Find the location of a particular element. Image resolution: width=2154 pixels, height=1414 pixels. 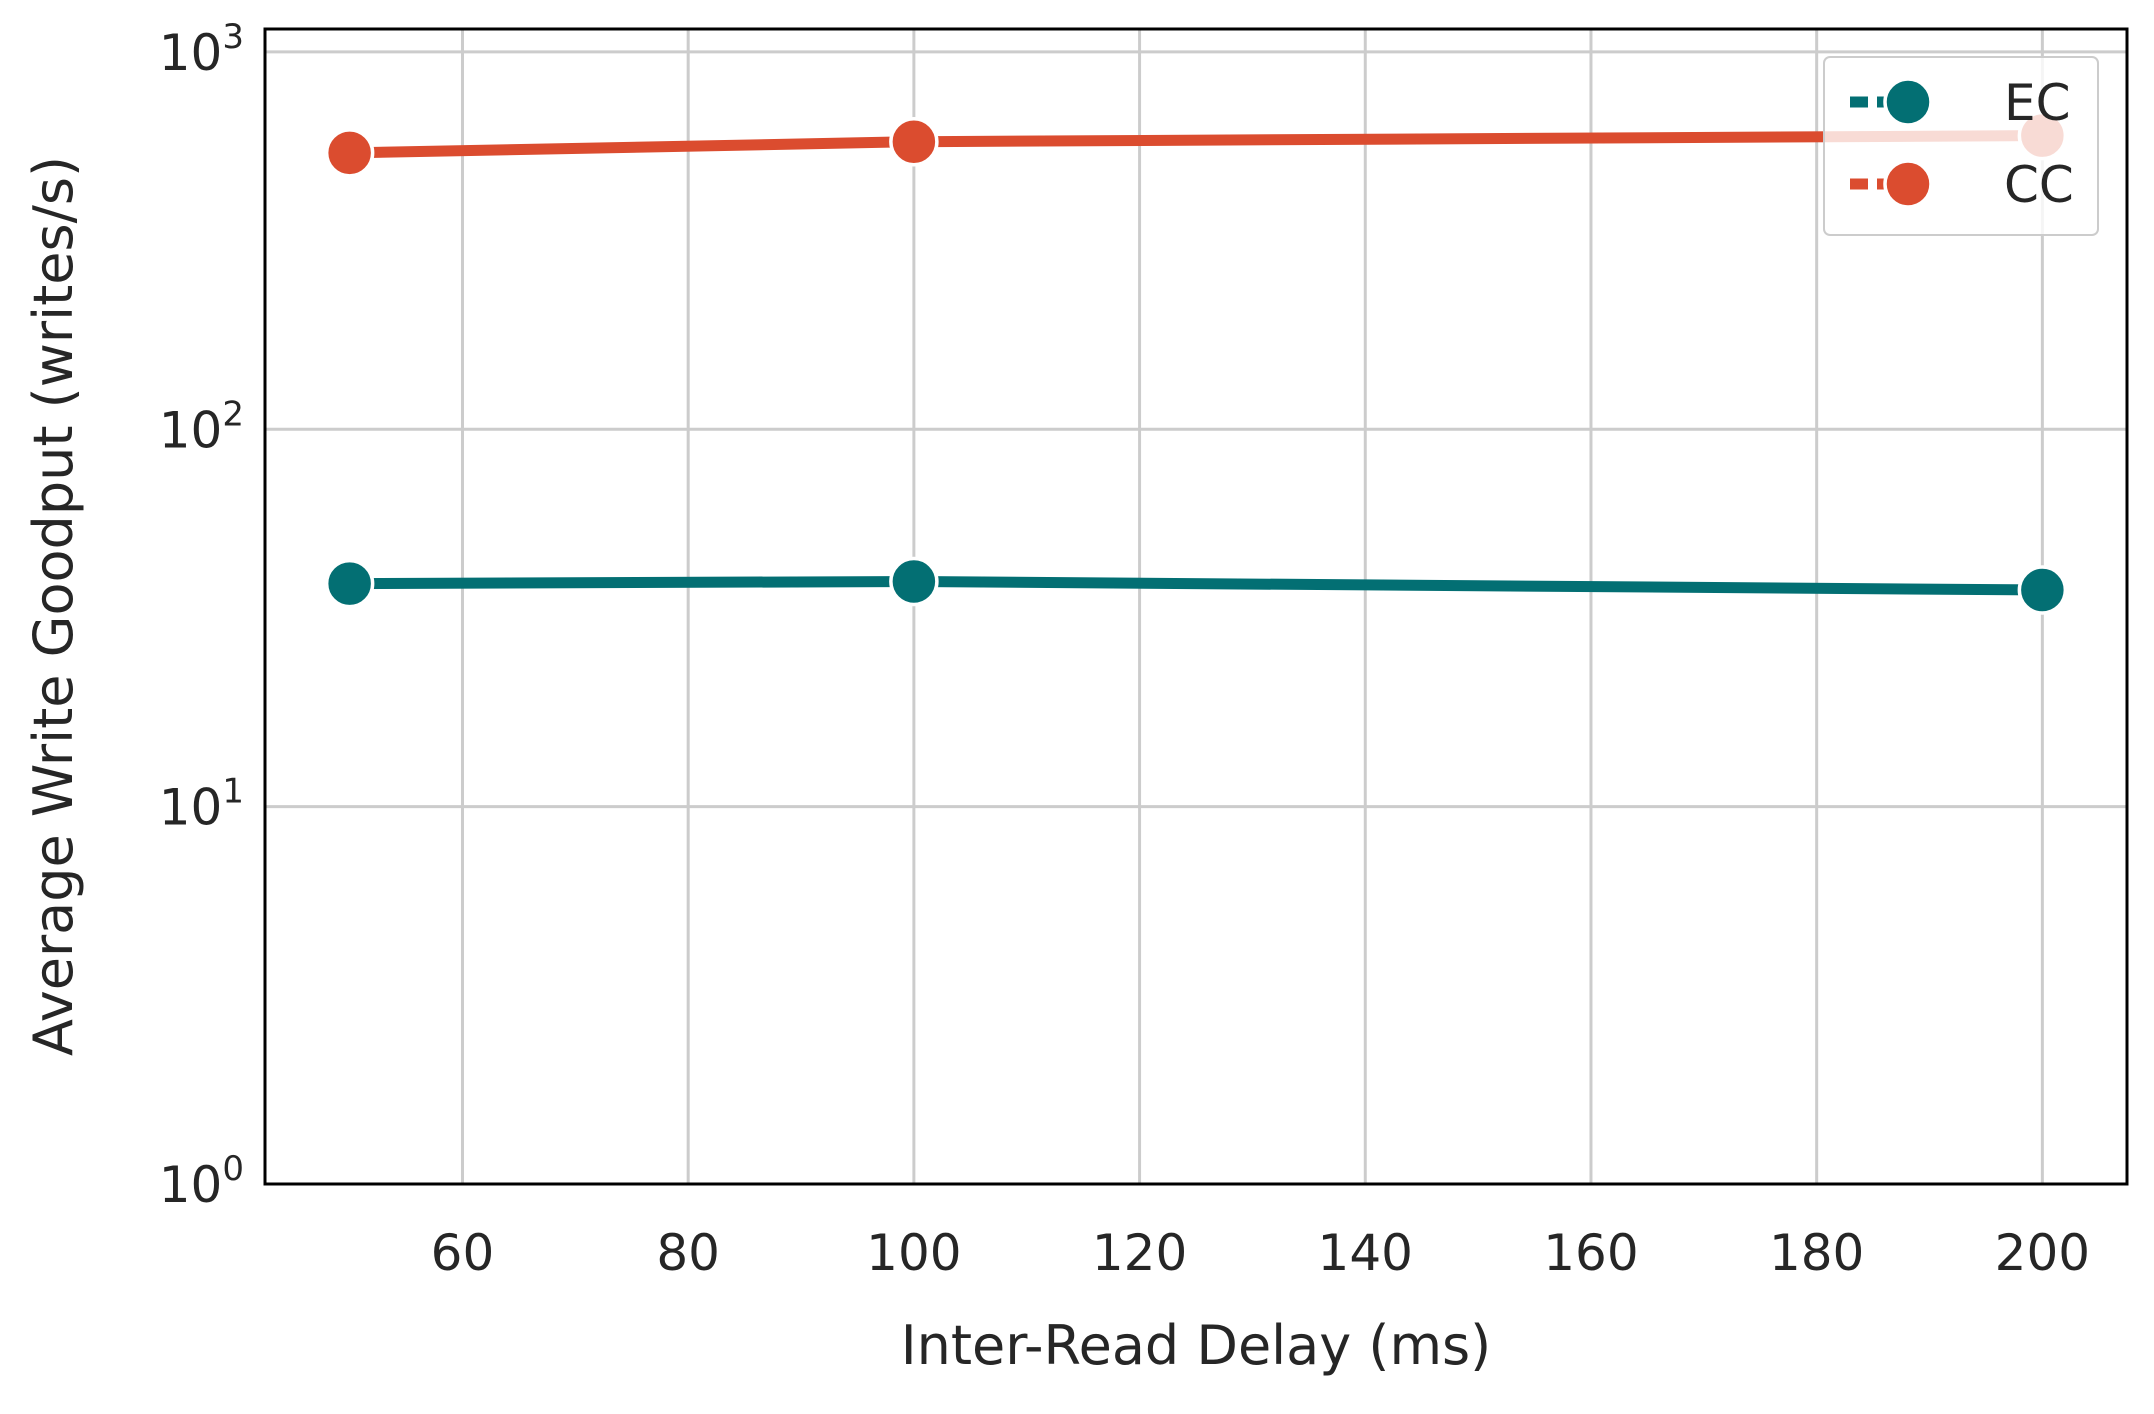

legend-cc-marker is located at coordinates (1908, 184).